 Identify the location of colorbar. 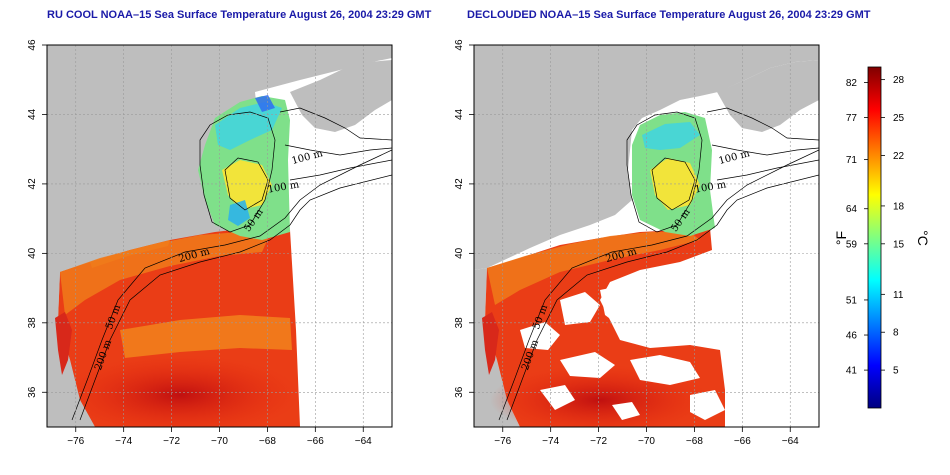
(874, 237).